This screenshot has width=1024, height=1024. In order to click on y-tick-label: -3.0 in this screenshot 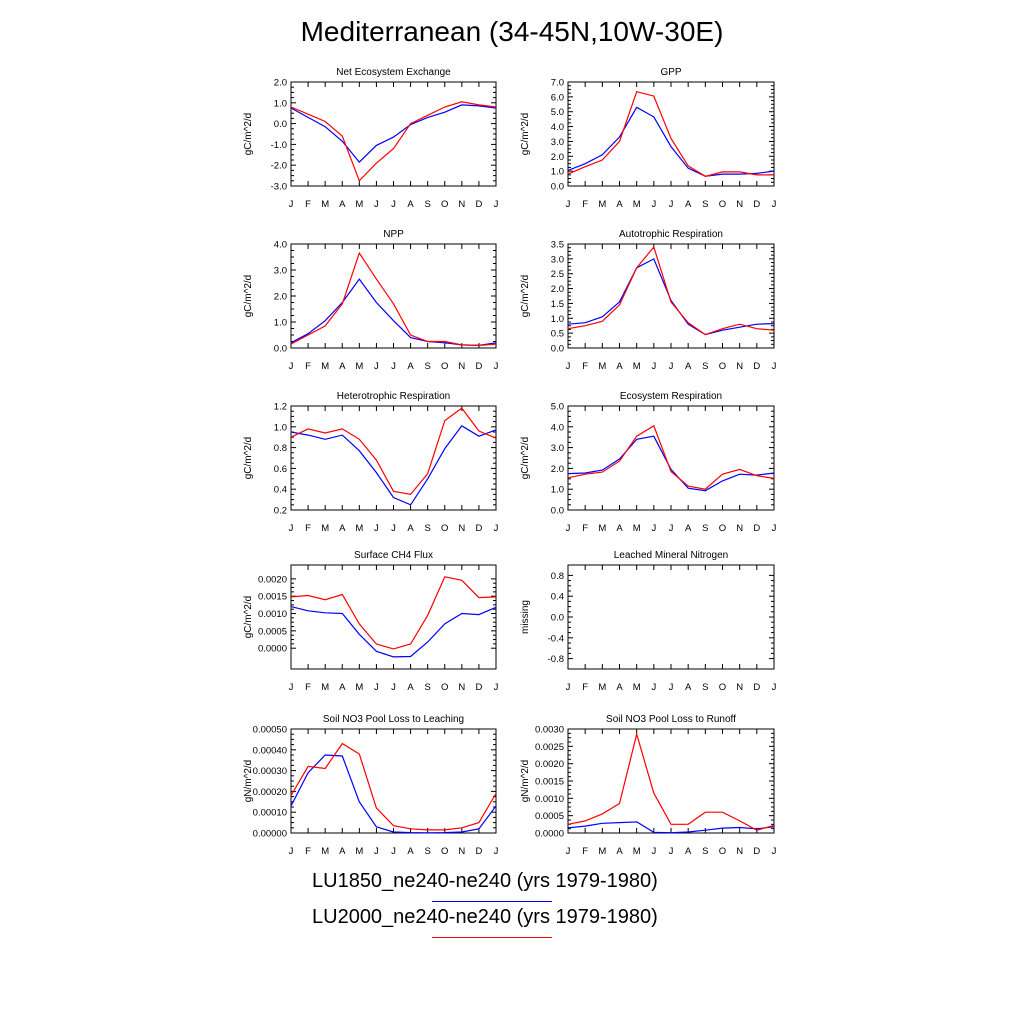, I will do `click(279, 187)`.